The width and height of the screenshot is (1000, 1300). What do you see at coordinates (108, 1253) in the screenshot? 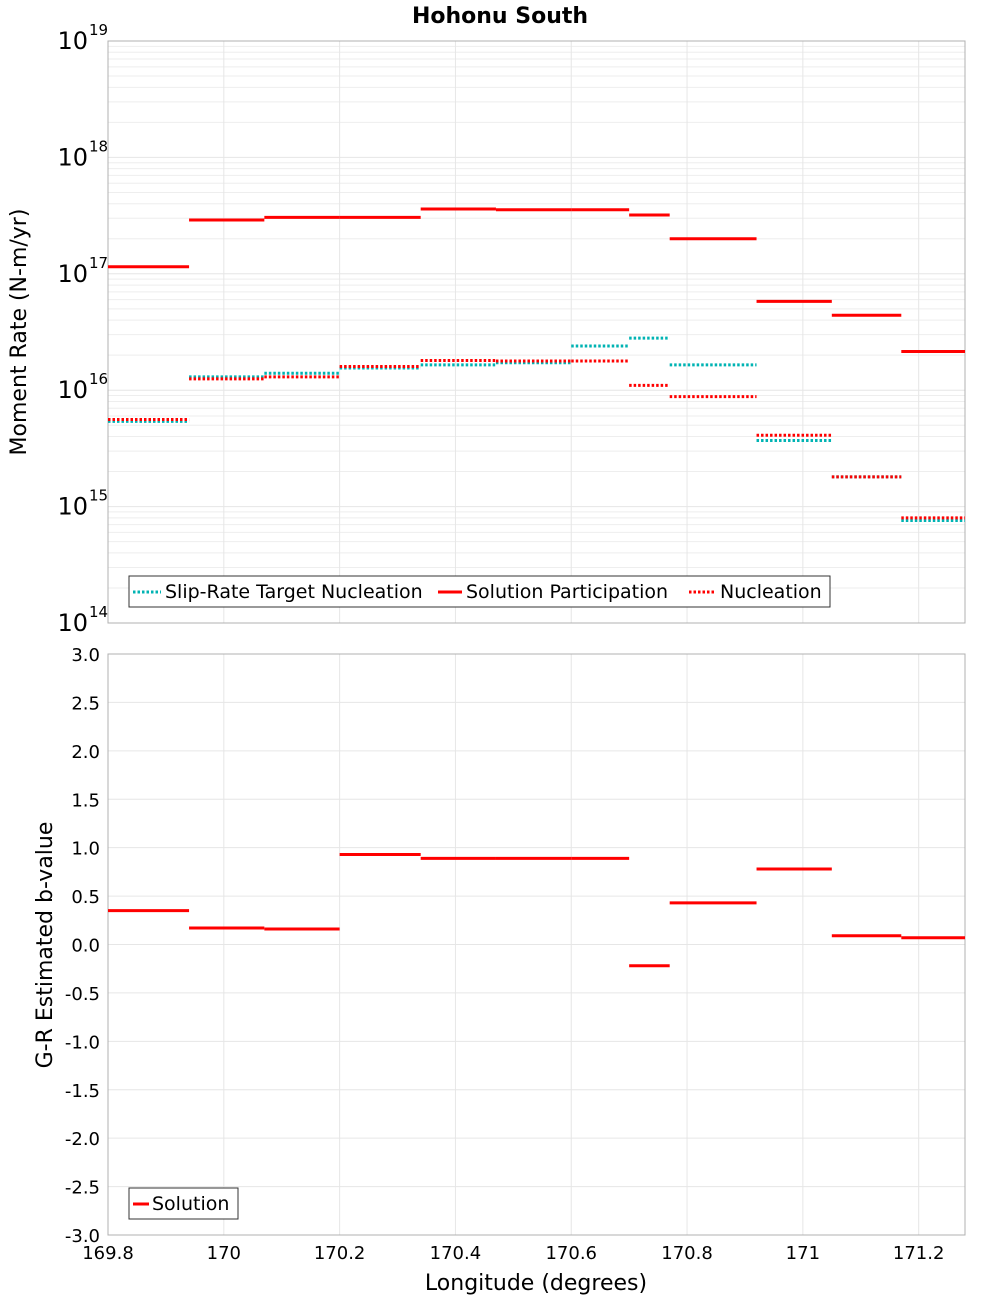
I see `x-tick-label: 169.8` at bounding box center [108, 1253].